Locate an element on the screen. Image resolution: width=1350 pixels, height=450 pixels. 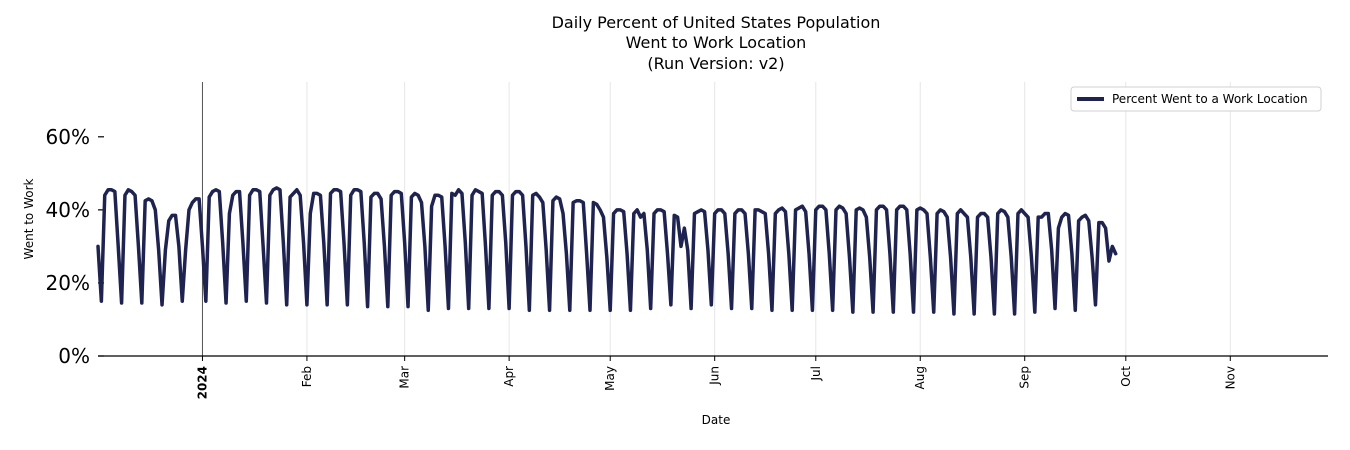
title-line-3: (Run Version: v2) is located at coordinates (715, 63).